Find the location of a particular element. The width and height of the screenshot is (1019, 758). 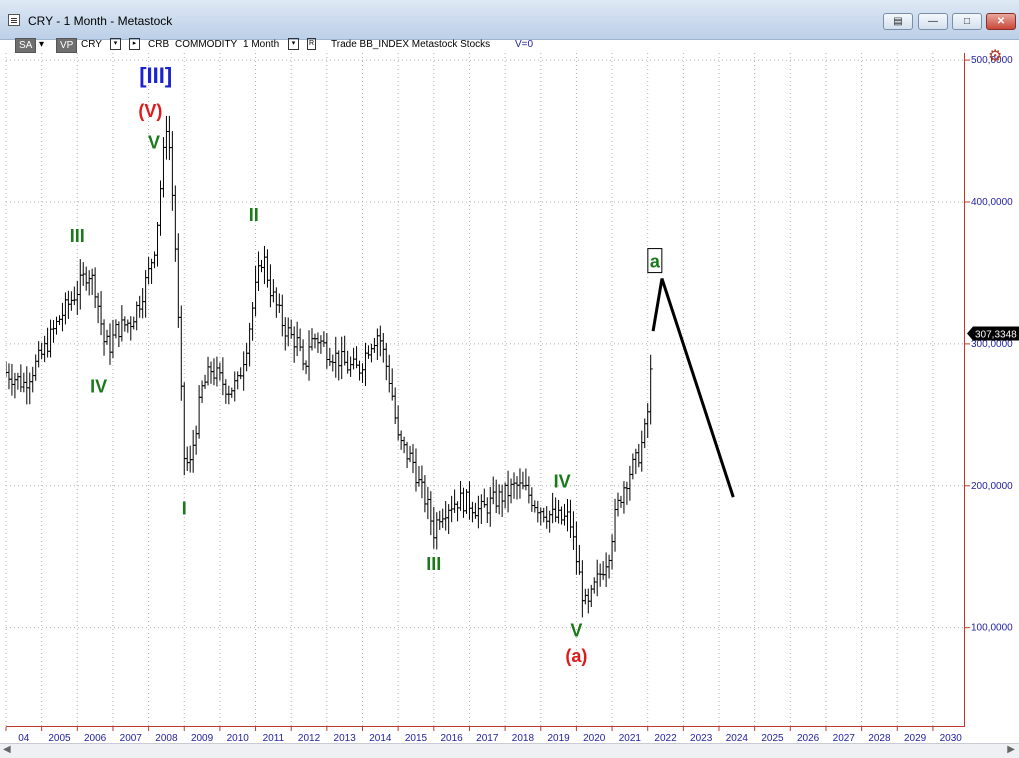

x-tick-label: 2029 is located at coordinates (915, 738).